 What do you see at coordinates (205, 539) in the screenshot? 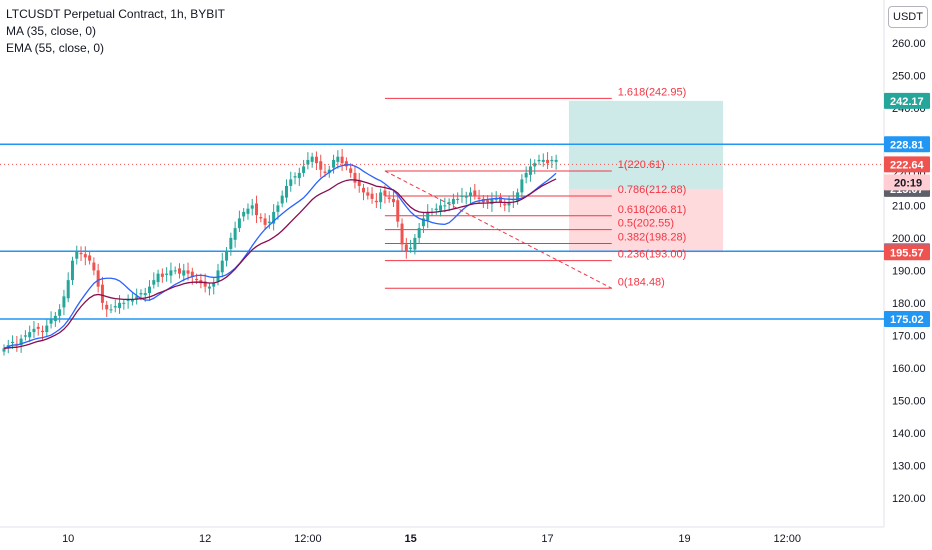
I see `time-tick-label: 12` at bounding box center [205, 539].